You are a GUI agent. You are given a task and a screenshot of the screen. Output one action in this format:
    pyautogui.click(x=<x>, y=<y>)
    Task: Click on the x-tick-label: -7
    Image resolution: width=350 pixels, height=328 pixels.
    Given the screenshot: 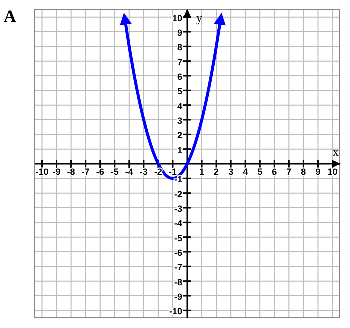 What is the action you would take?
    pyautogui.click(x=86, y=172)
    